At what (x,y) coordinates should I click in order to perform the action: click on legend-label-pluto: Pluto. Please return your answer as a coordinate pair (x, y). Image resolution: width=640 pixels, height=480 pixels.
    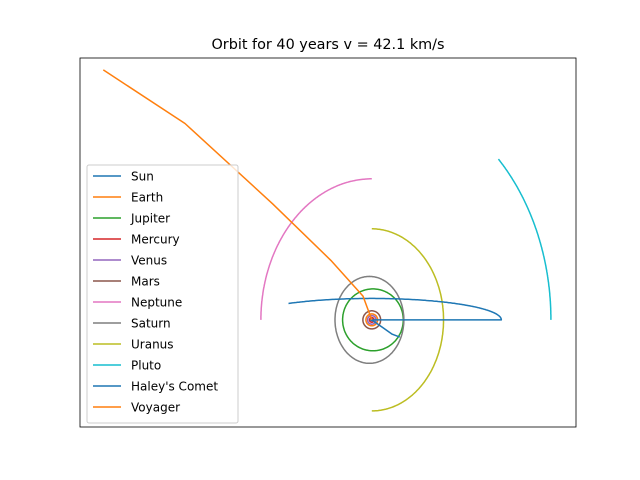
    Looking at the image, I should click on (146, 366).